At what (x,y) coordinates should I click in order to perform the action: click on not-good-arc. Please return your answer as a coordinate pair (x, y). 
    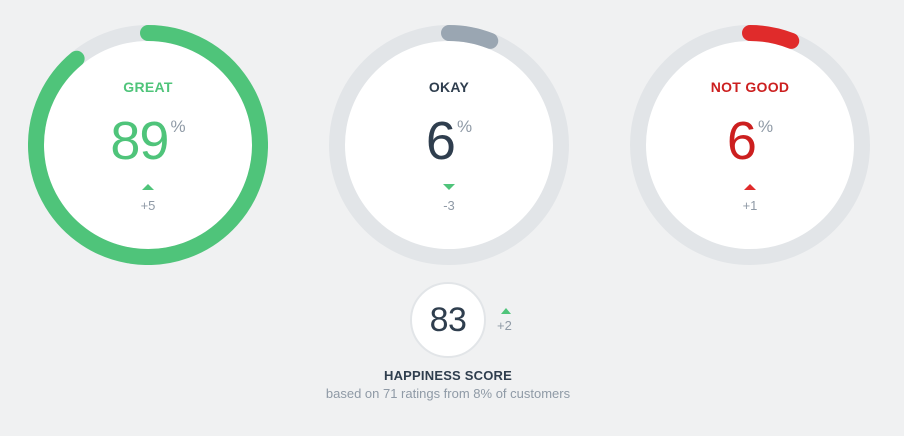
    Looking at the image, I should click on (771, 37).